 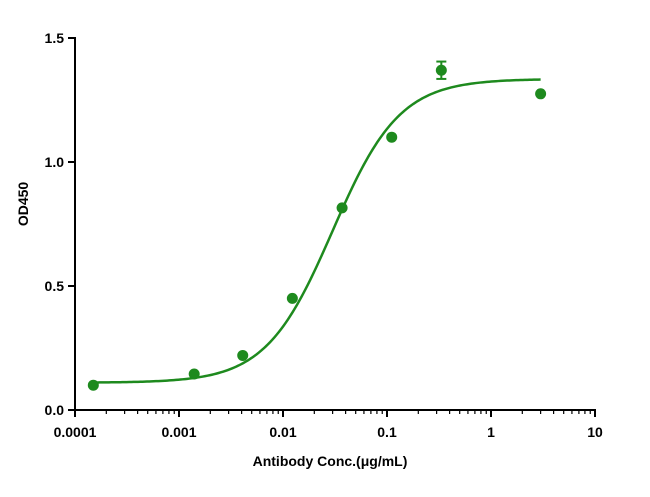 I want to click on x-tick-label-1: 0.001, so click(x=178, y=432).